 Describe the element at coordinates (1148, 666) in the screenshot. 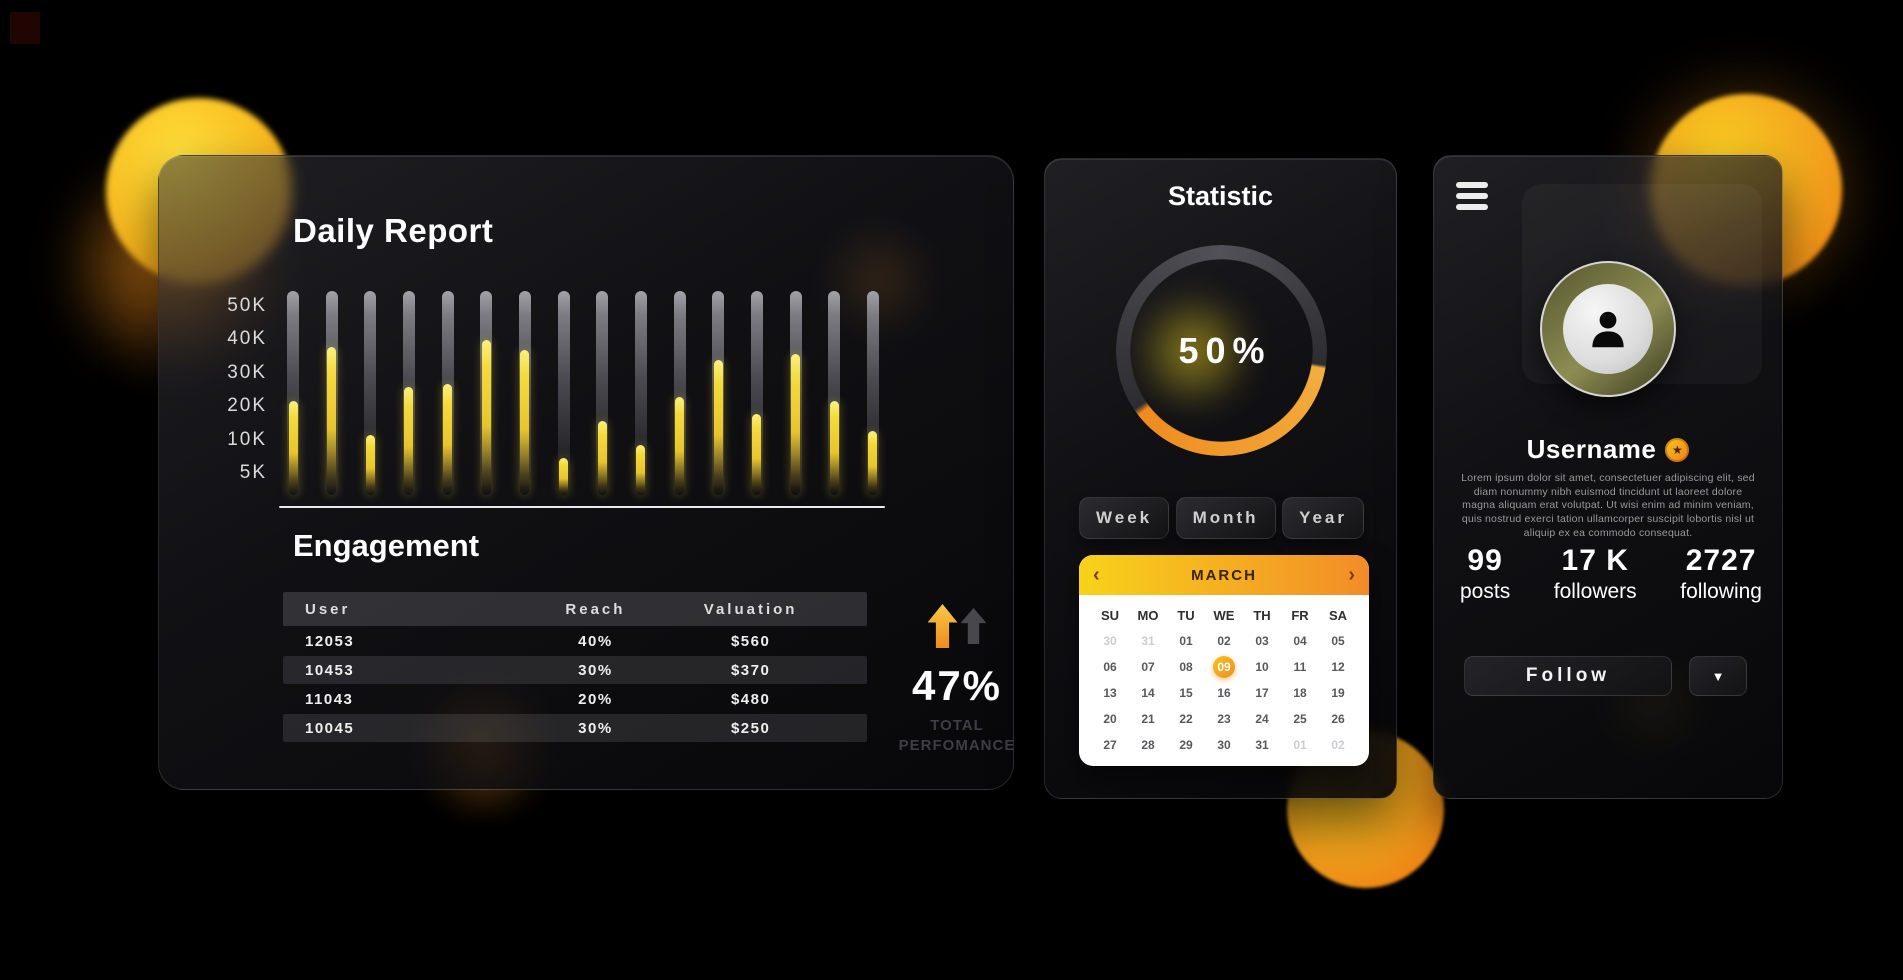

I see `calendar-date: 07` at that location.